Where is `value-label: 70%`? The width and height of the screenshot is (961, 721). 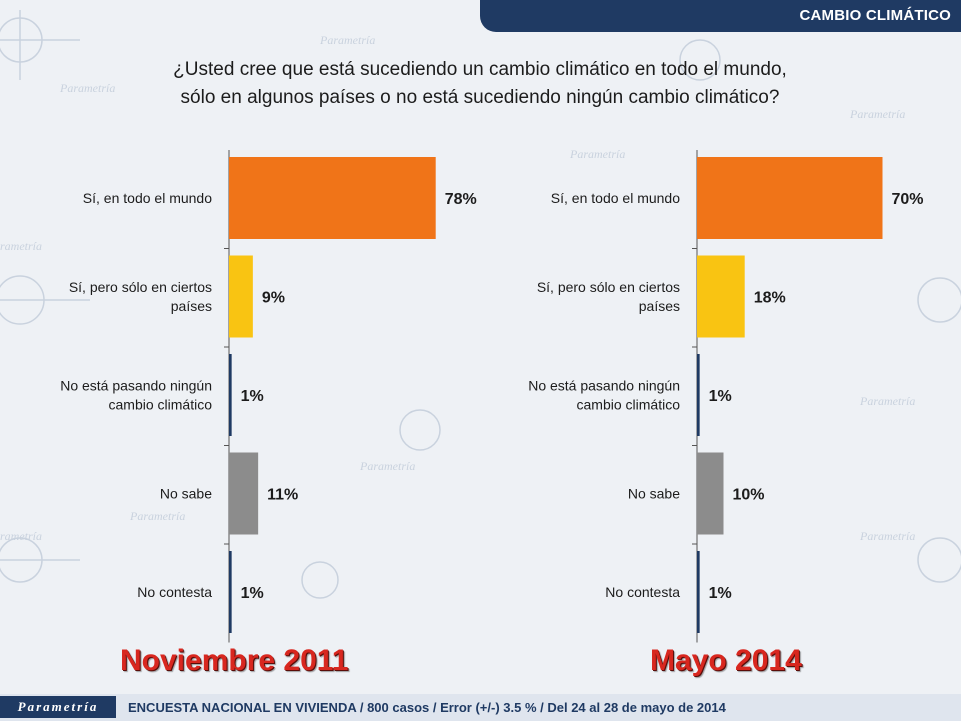
value-label: 70% is located at coordinates (908, 199).